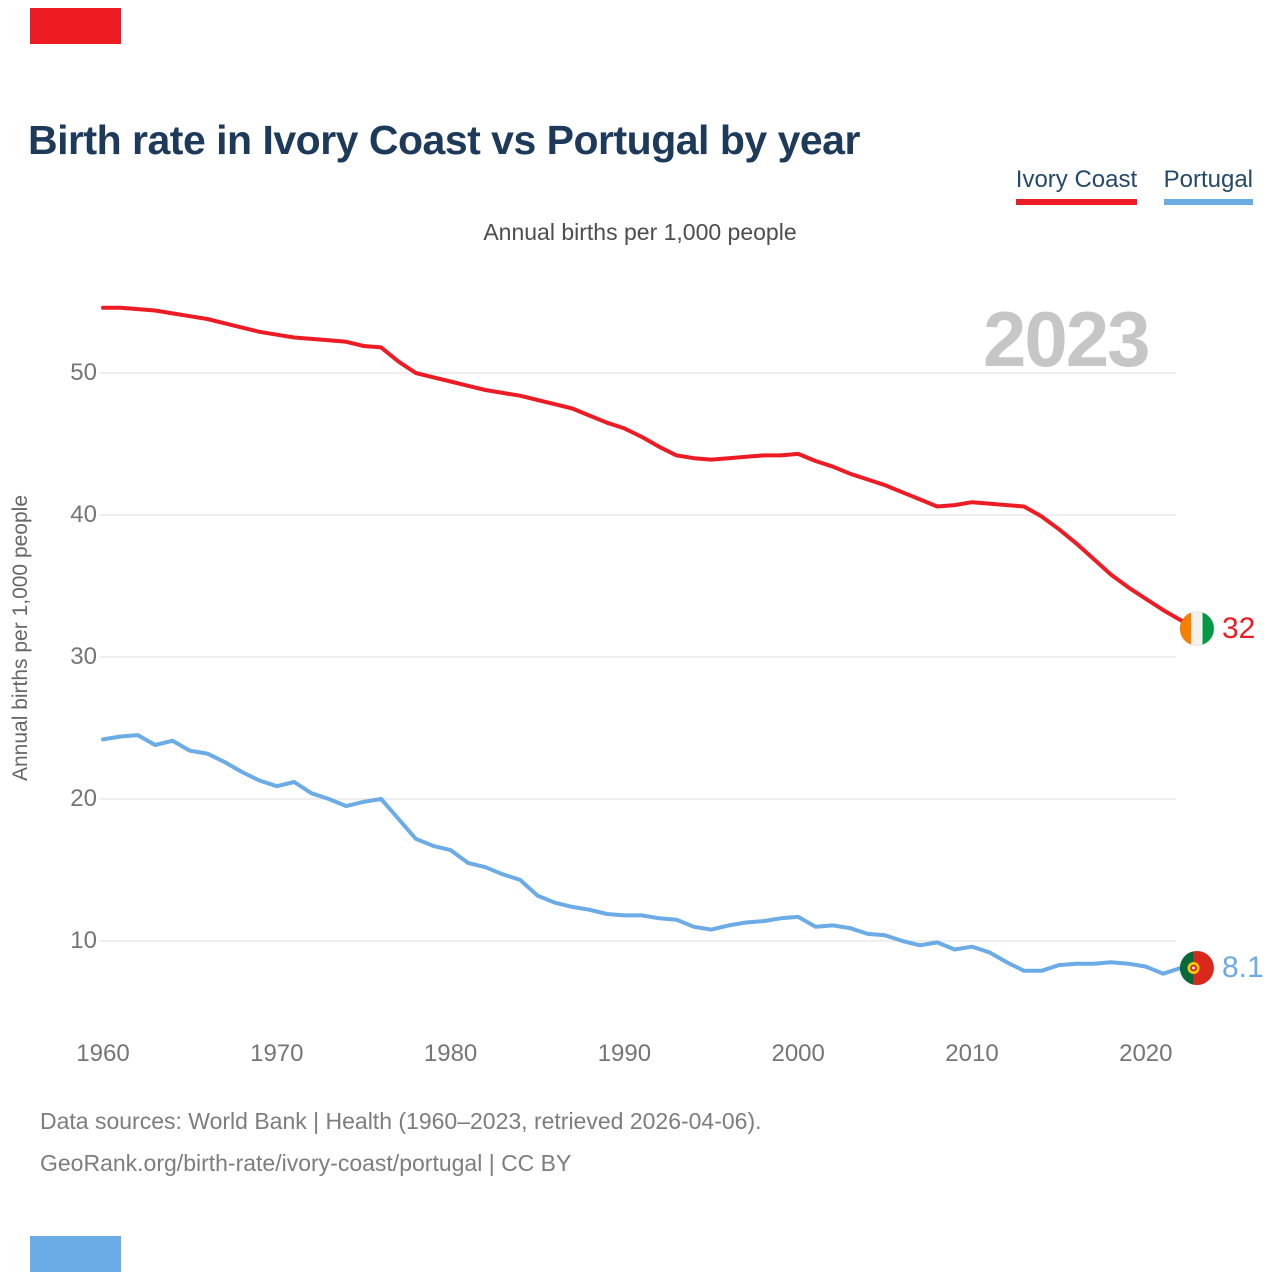 The image size is (1280, 1280). What do you see at coordinates (83, 656) in the screenshot?
I see `y-tick-label: 30` at bounding box center [83, 656].